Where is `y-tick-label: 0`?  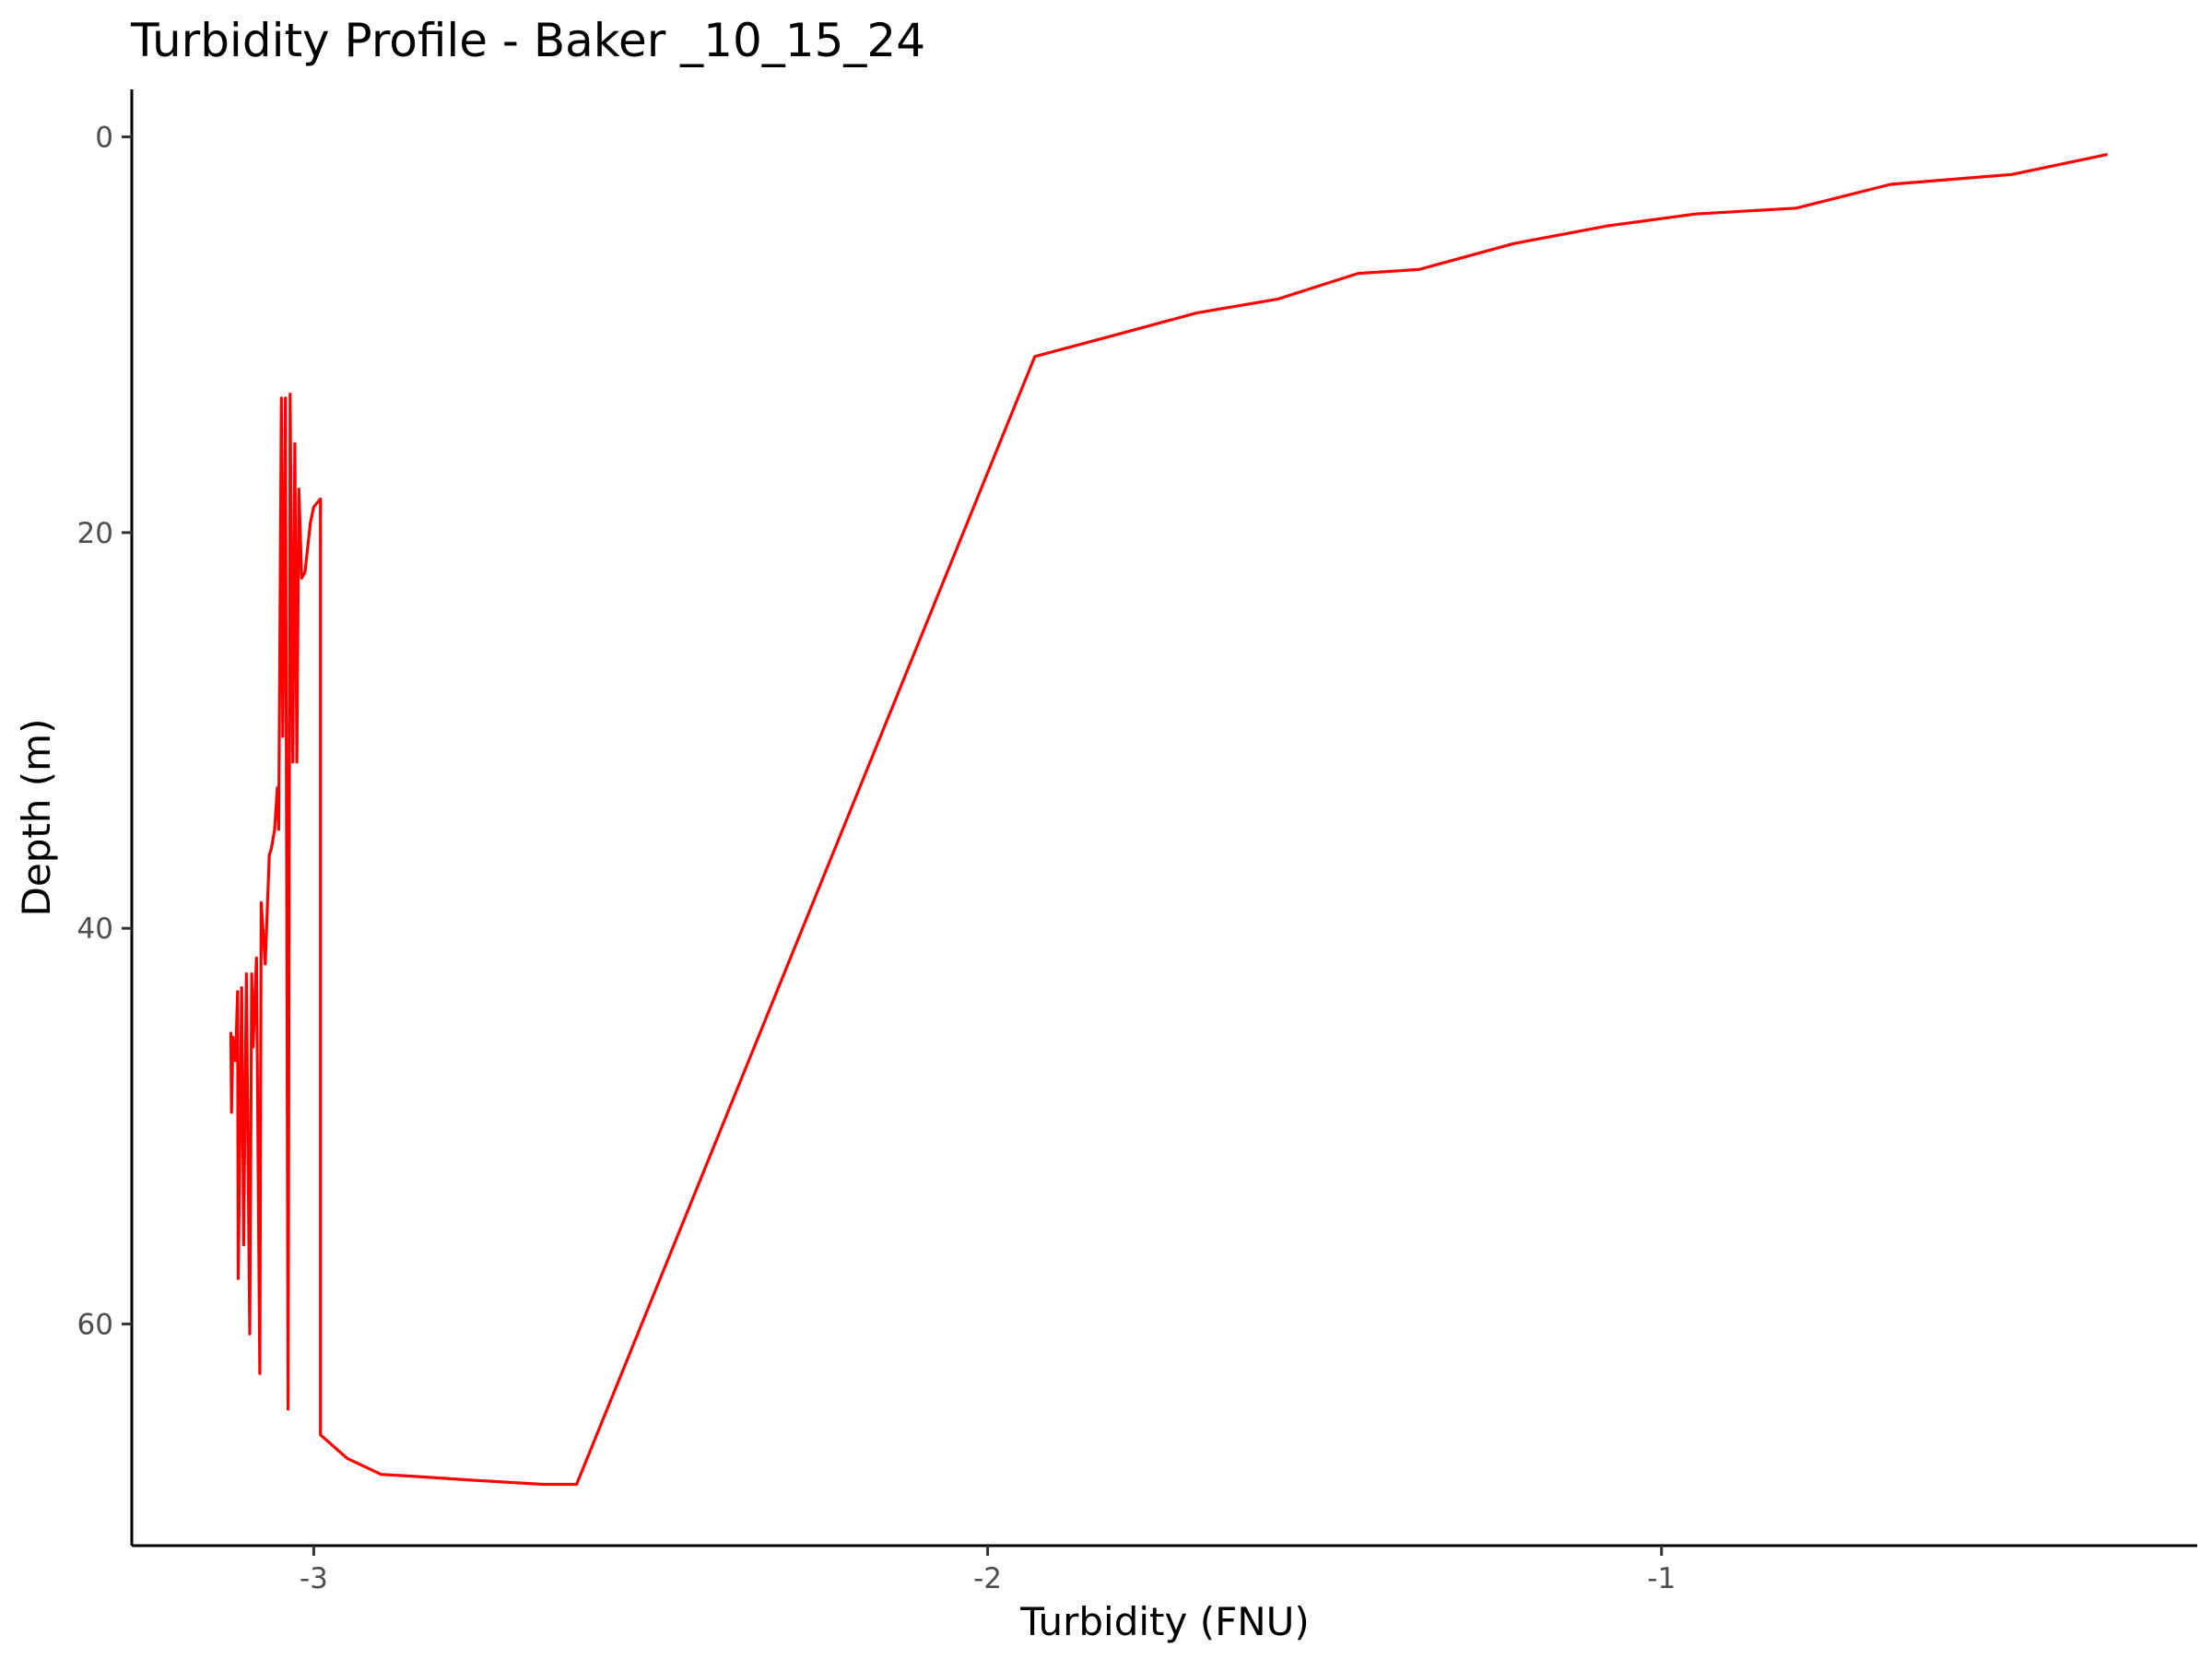 y-tick-label: 0 is located at coordinates (104, 138).